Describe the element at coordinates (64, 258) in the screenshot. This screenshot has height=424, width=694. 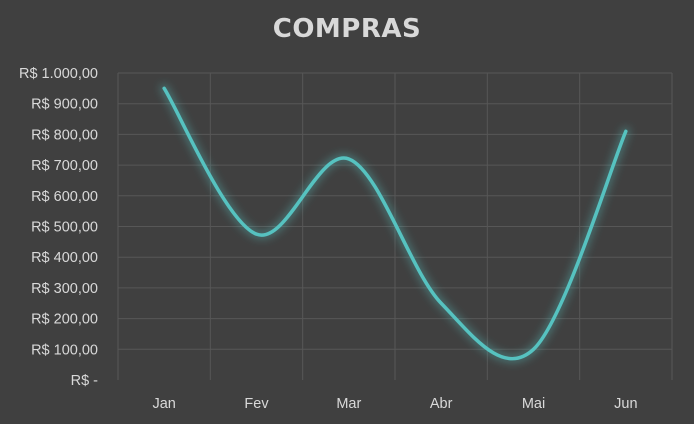
I see `y-tick-label: R$ 400,00` at that location.